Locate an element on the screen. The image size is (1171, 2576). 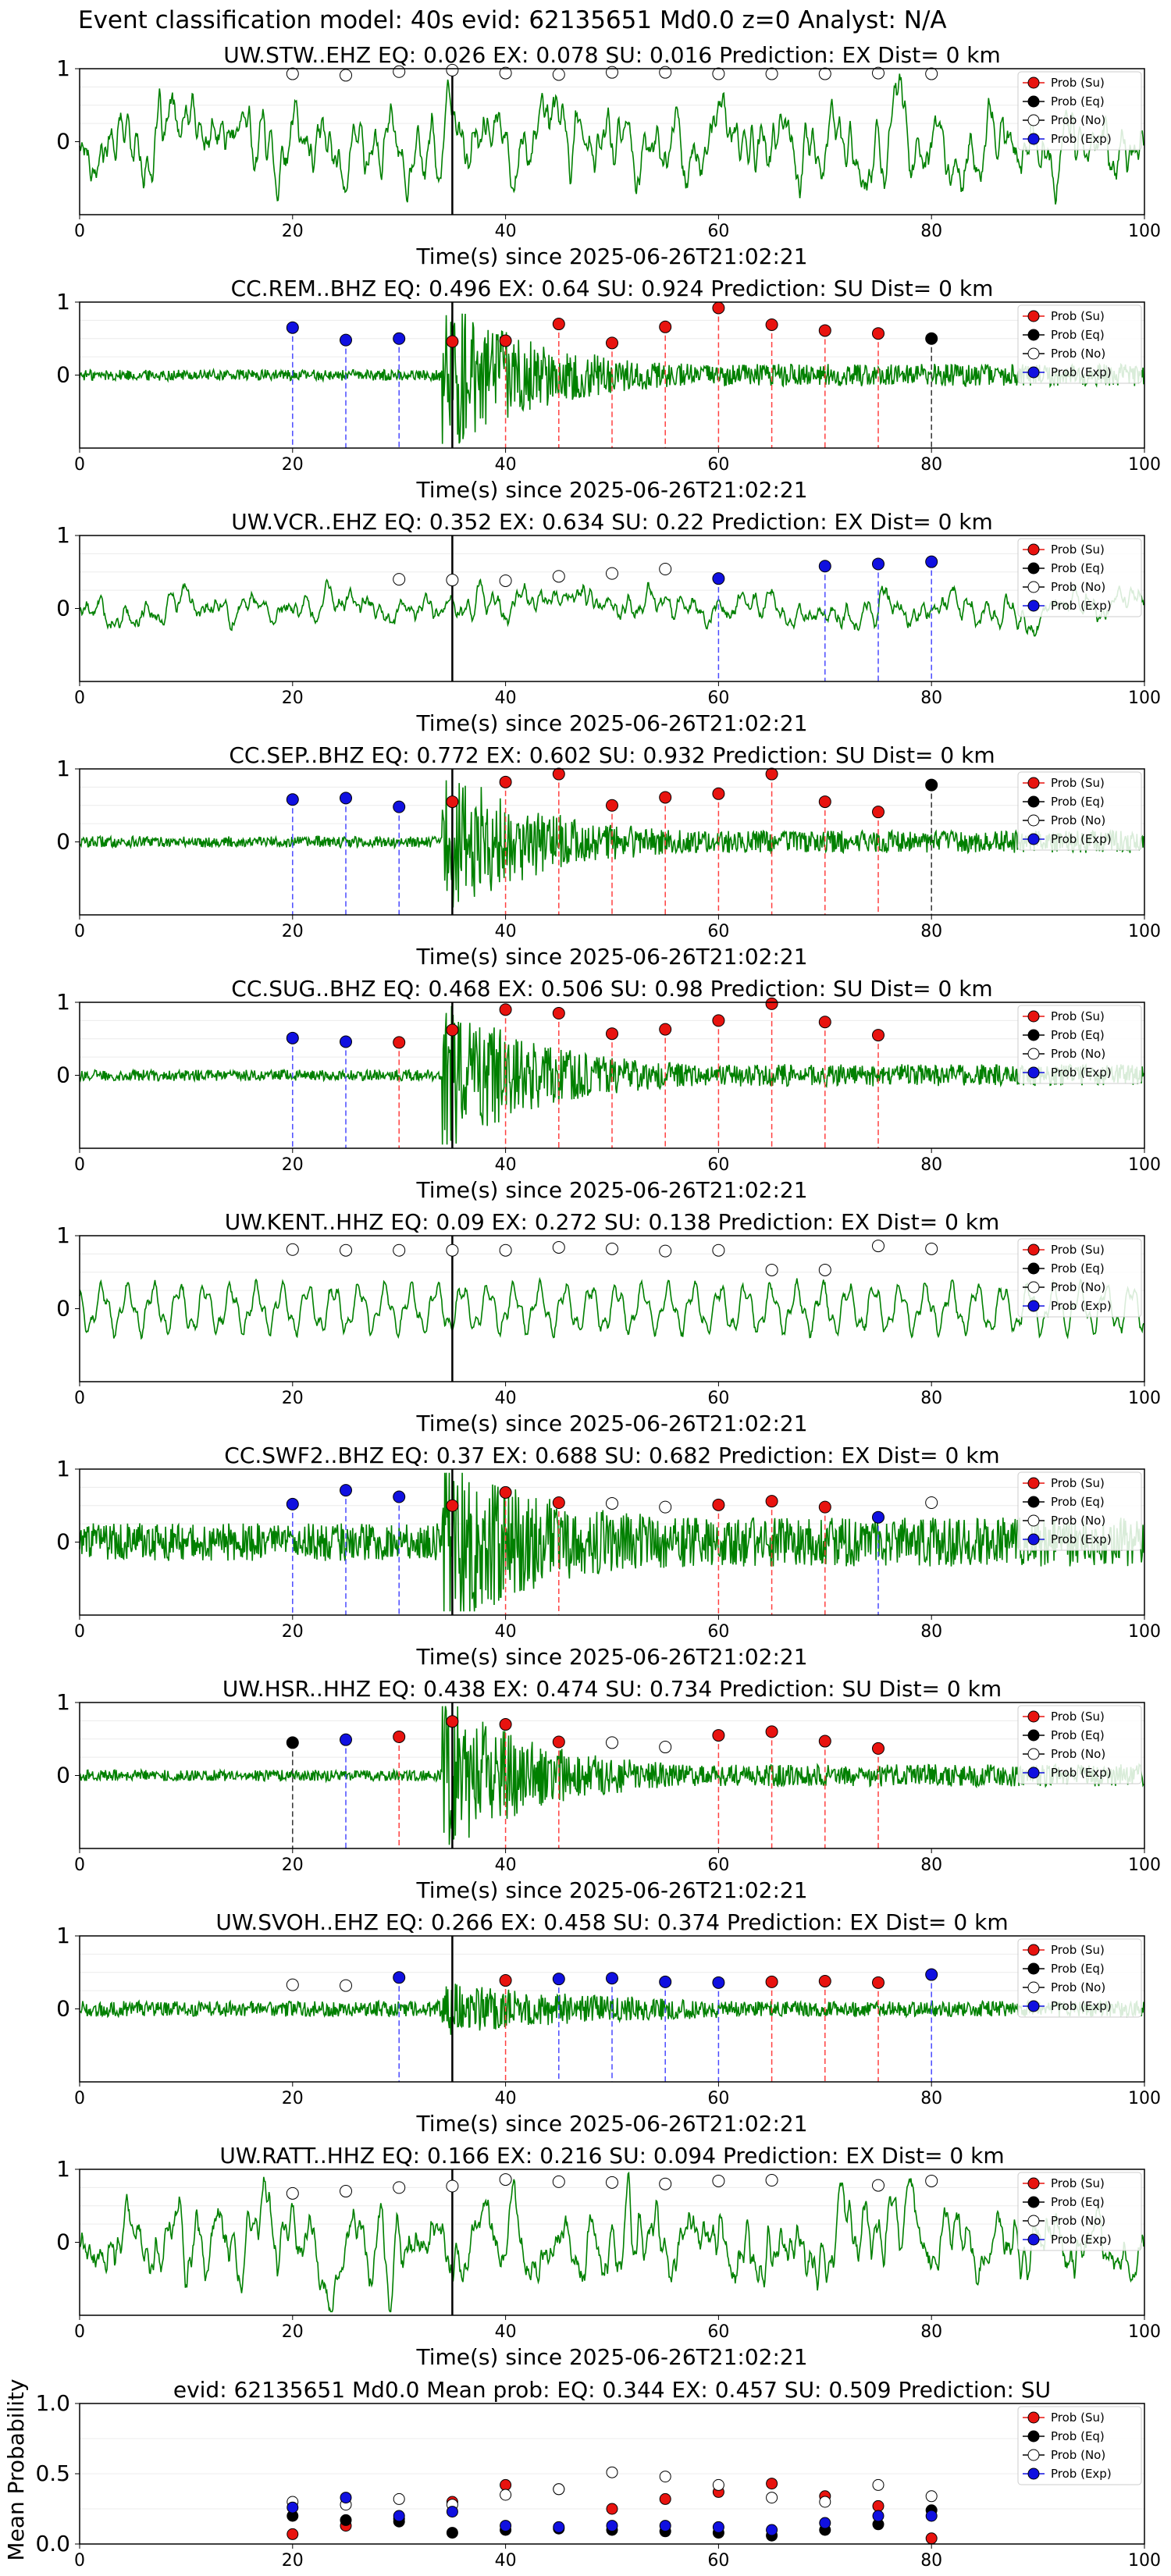
x-tick-label-2-0: 0 is located at coordinates (79, 465).